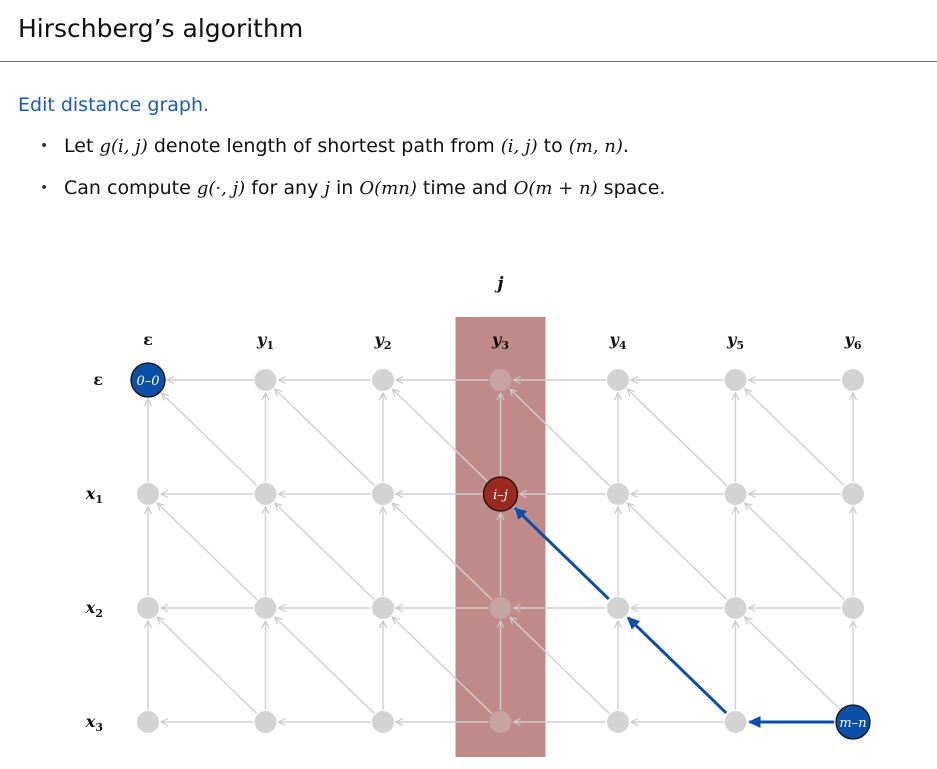 Image resolution: width=937 pixels, height=769 pixels. I want to click on bullet-1-text-pre: Let, so click(82, 146).